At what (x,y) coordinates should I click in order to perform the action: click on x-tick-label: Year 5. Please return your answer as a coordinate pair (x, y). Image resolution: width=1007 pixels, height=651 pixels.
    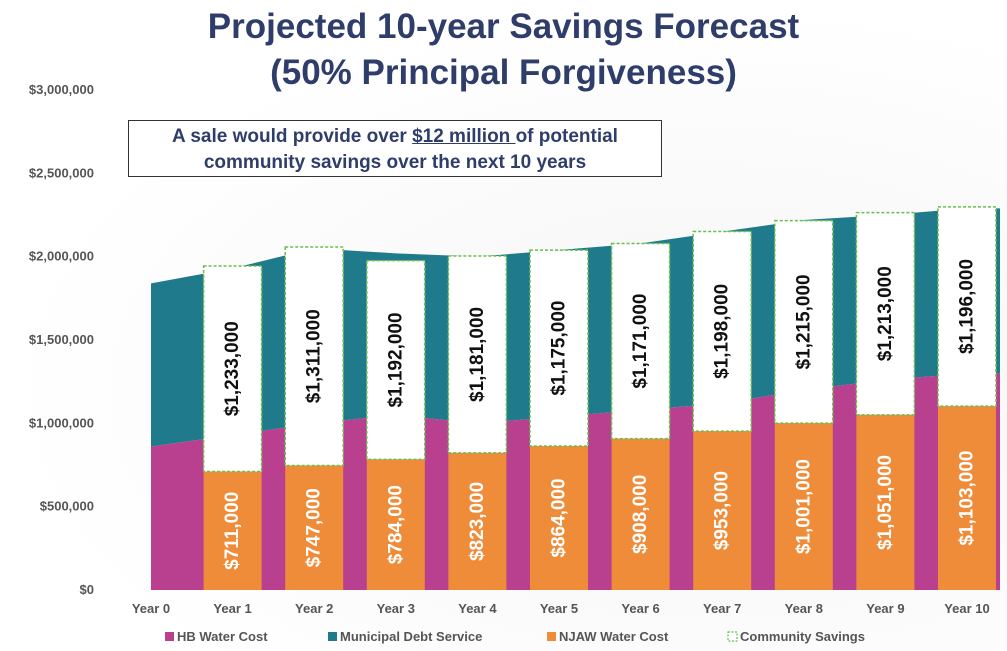
    Looking at the image, I should click on (559, 608).